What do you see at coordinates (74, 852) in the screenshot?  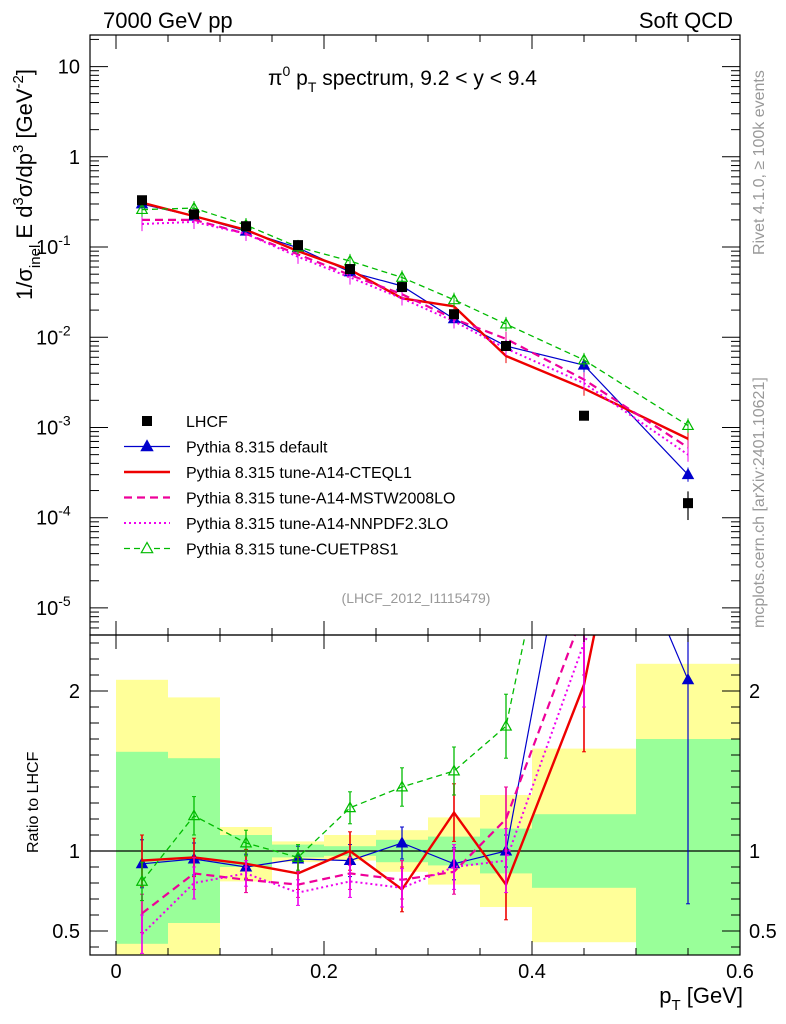 I see `ratio-y-tick-label-left-1: 1` at bounding box center [74, 852].